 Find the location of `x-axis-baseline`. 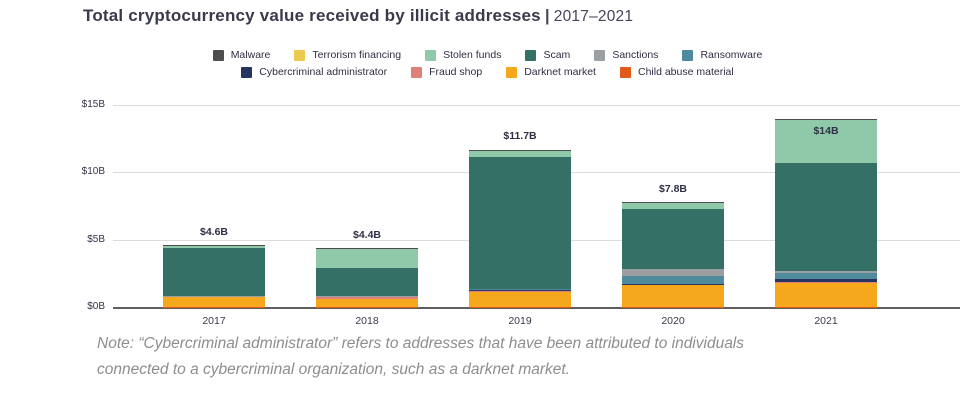

x-axis-baseline is located at coordinates (536, 308).